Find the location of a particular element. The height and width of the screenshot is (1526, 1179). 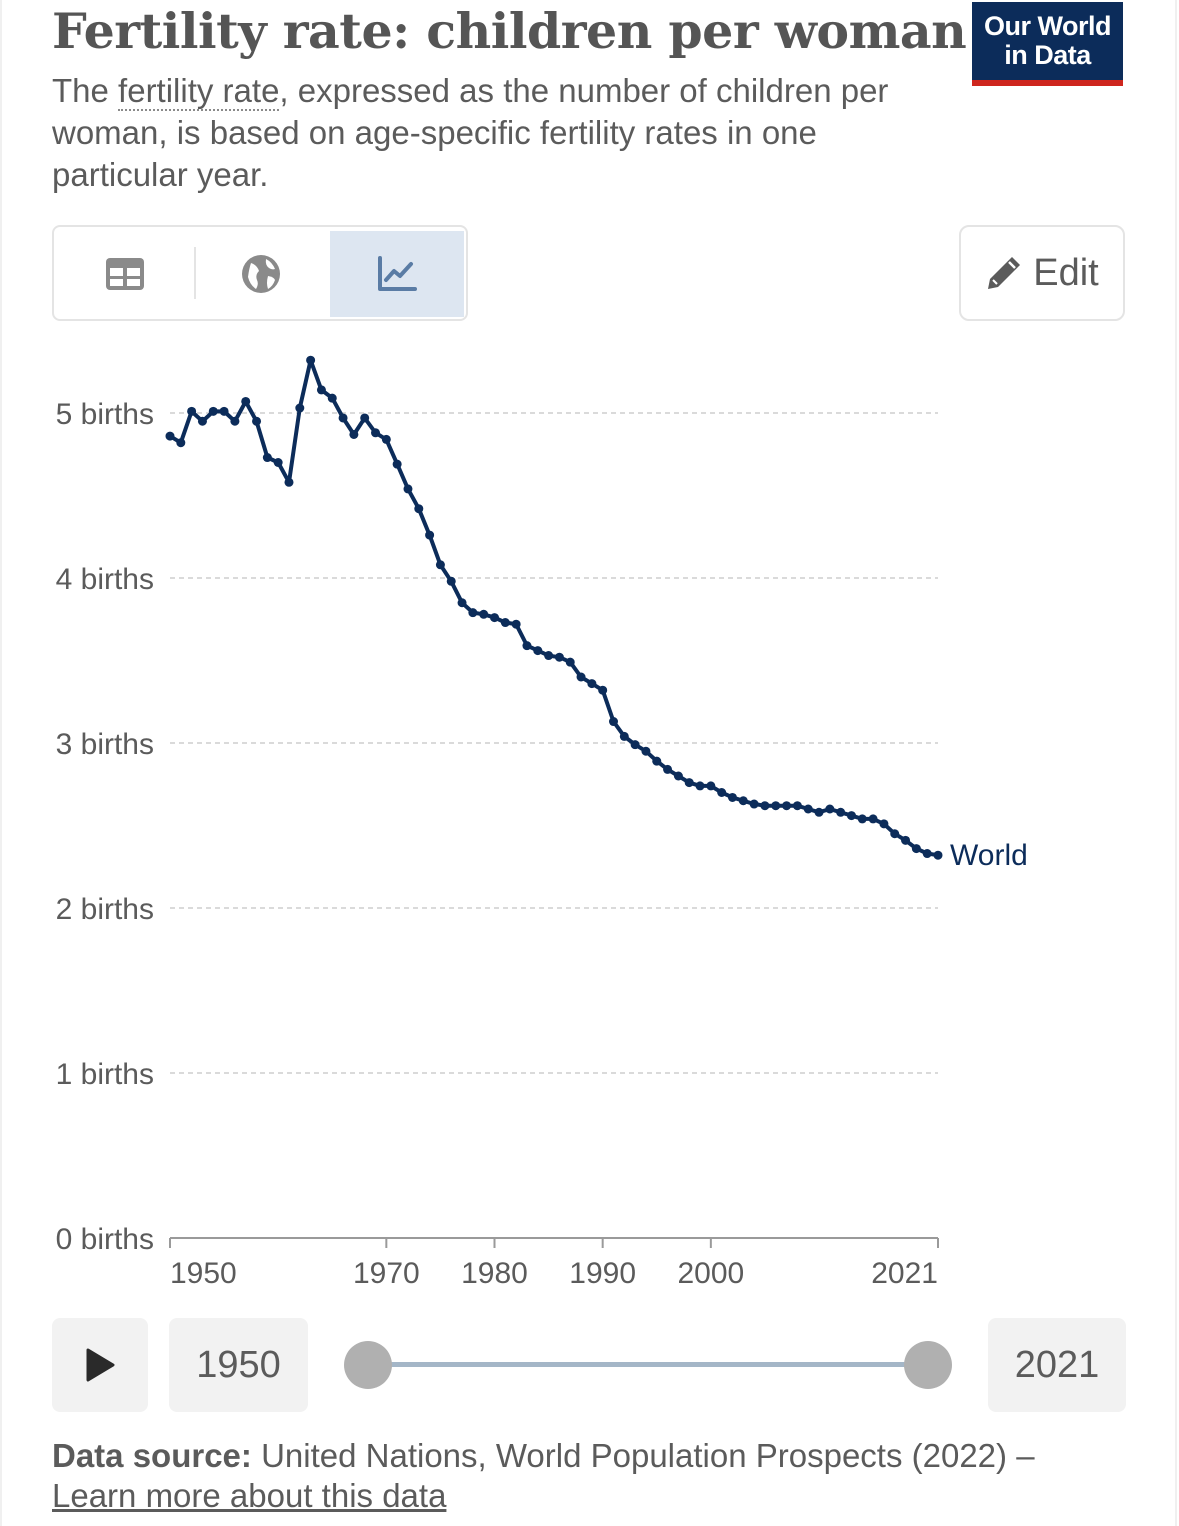

play-button is located at coordinates (100, 1365).